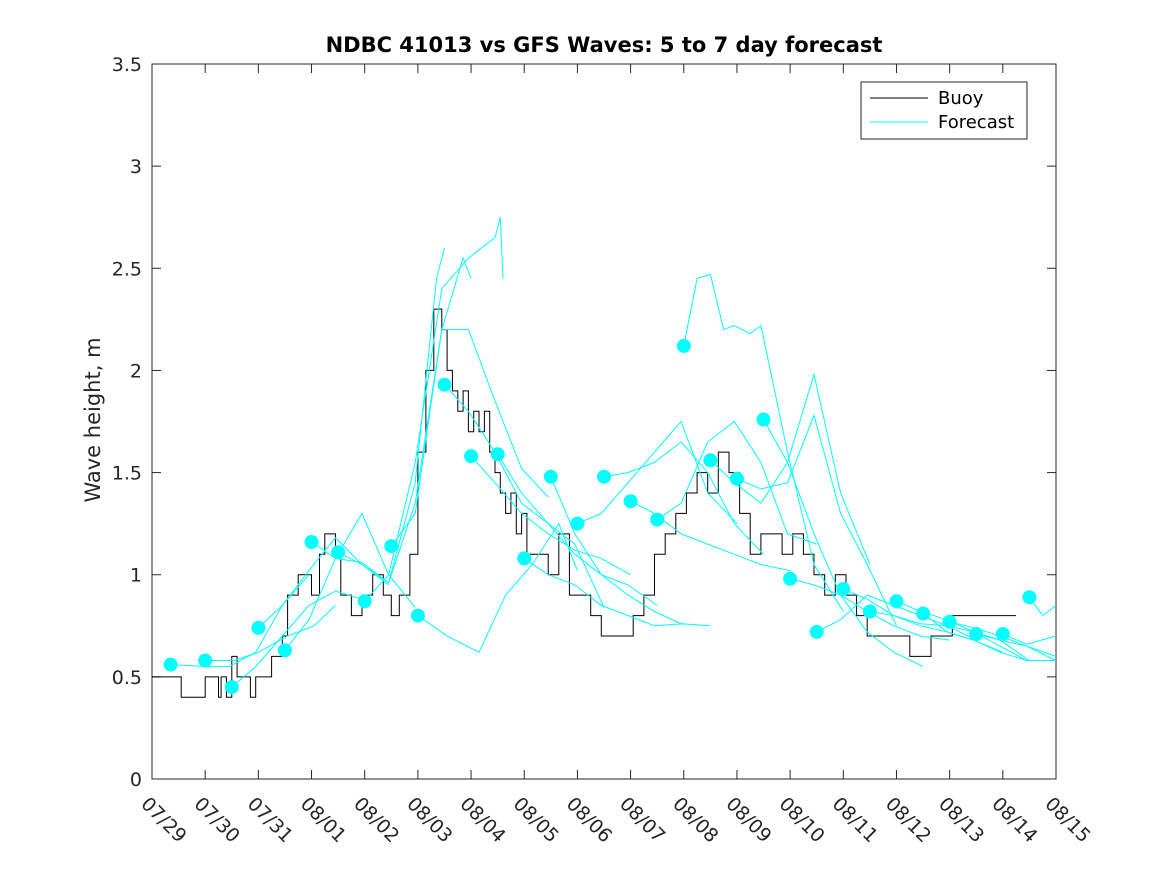  What do you see at coordinates (1067, 820) in the screenshot?
I see `x-tick-label-17: 08/15` at bounding box center [1067, 820].